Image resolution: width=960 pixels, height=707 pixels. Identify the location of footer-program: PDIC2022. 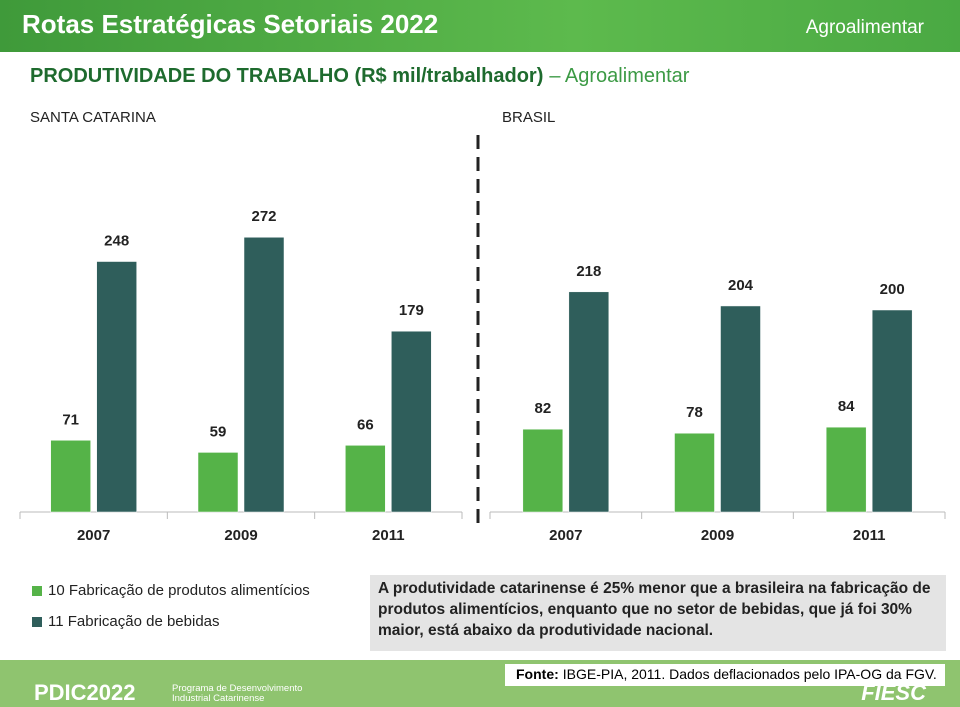
(85, 692).